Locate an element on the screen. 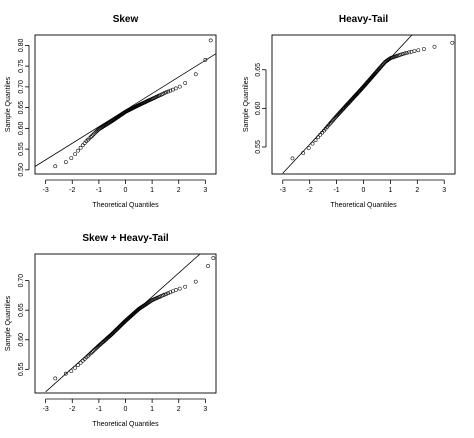 Image resolution: width=474 pixels, height=438 pixels. y-axis: 0.55 0.60 0.65 is located at coordinates (261, 108).